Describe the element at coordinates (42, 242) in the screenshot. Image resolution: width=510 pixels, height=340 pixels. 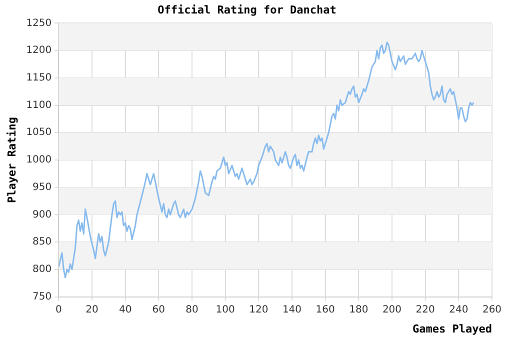
I see `y-tick-label: 850` at that location.